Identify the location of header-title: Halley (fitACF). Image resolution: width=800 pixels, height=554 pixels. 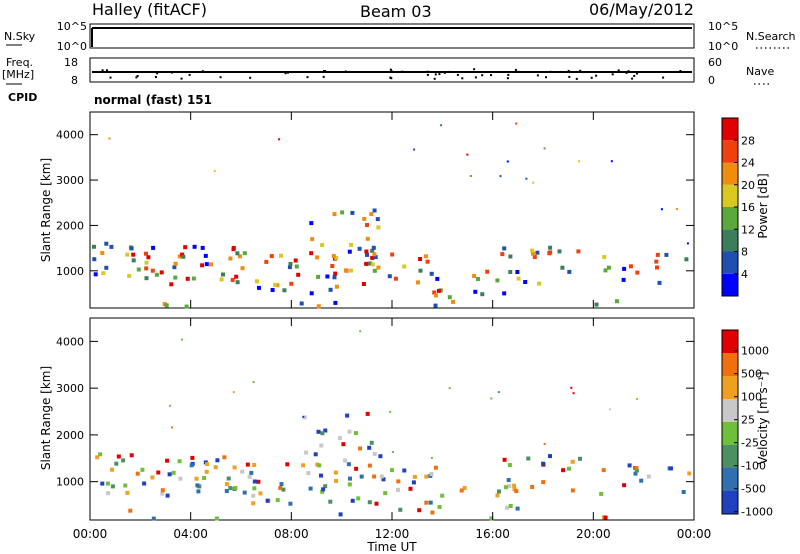
(149, 9).